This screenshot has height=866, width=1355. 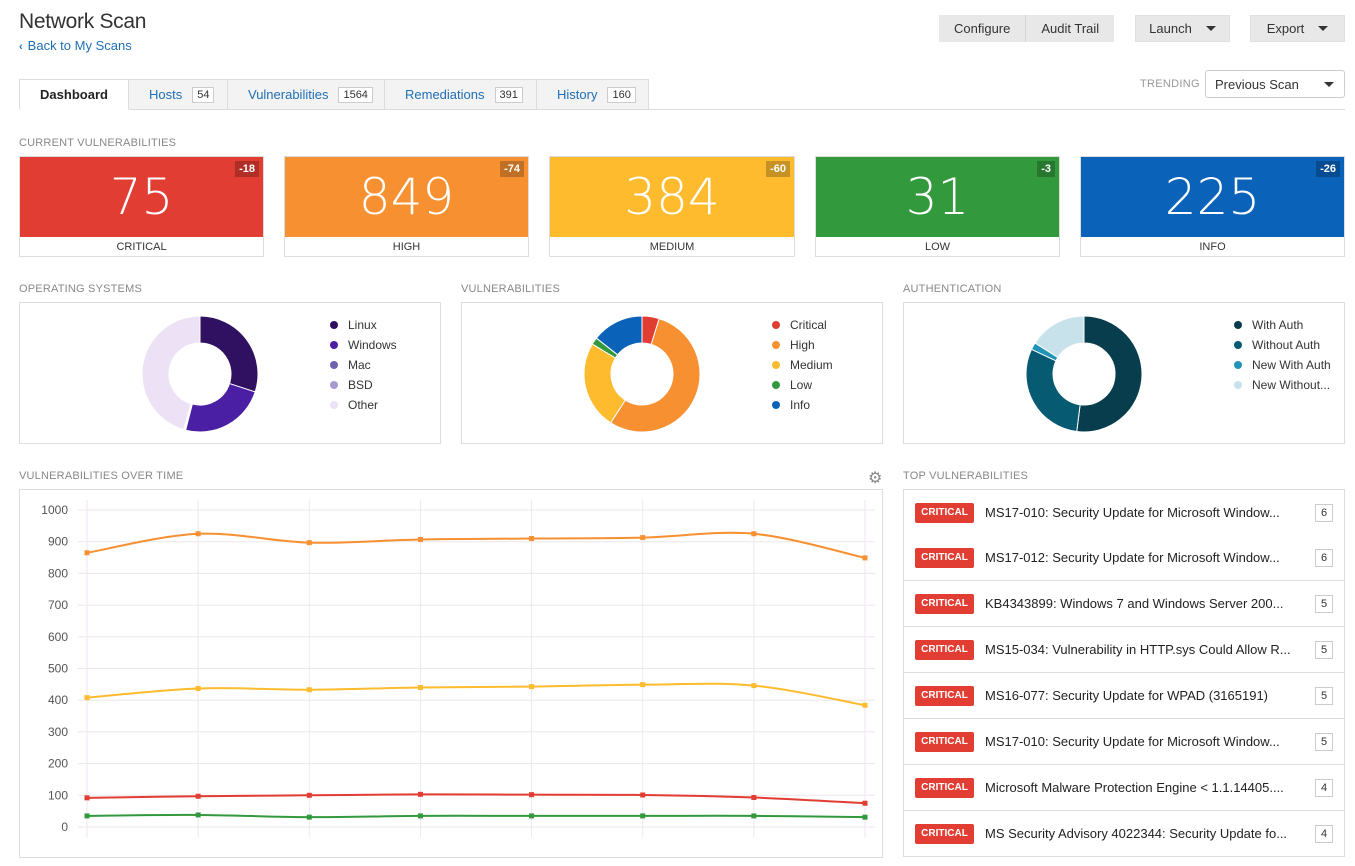 I want to click on trending-value: Previous Scan, so click(x=1257, y=84).